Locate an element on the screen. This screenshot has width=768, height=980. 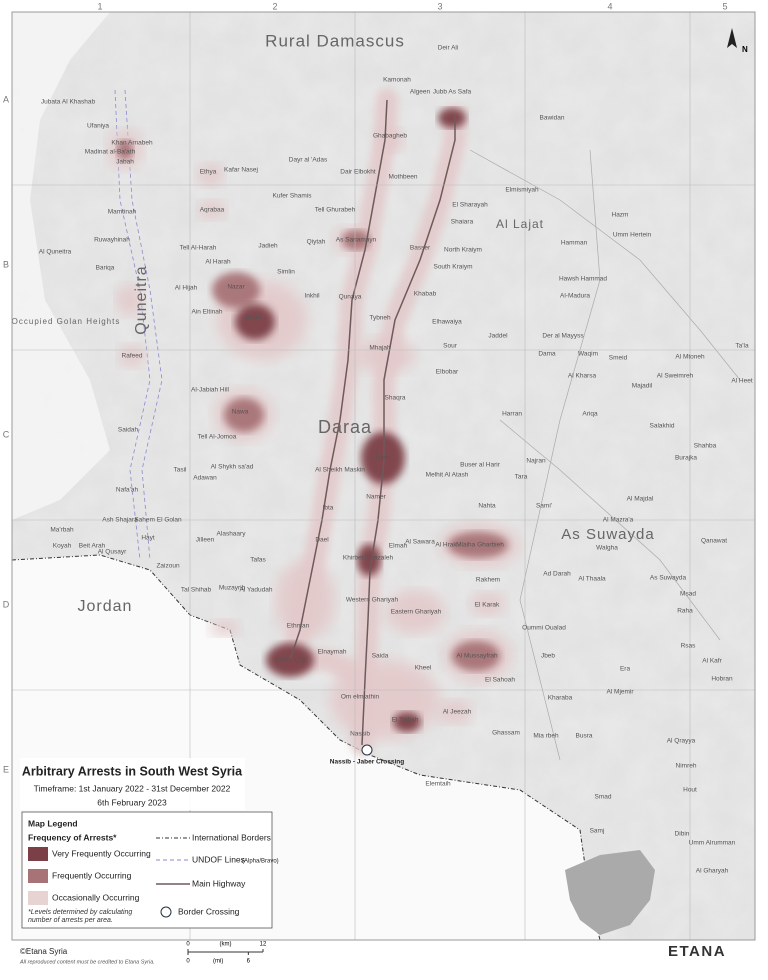
grid-row-label: E is located at coordinates (6, 769).